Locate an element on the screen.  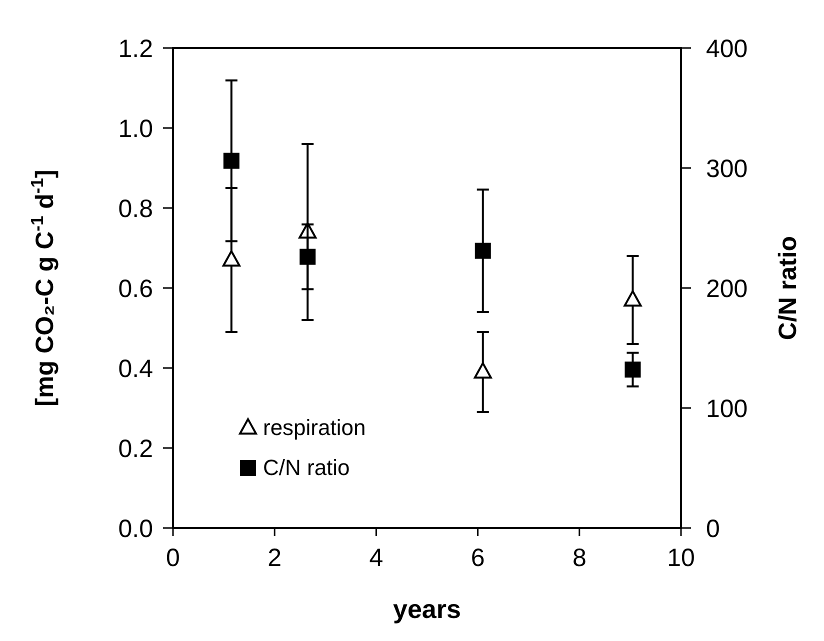
y-tick-label: 0.8 is located at coordinates (135, 209).